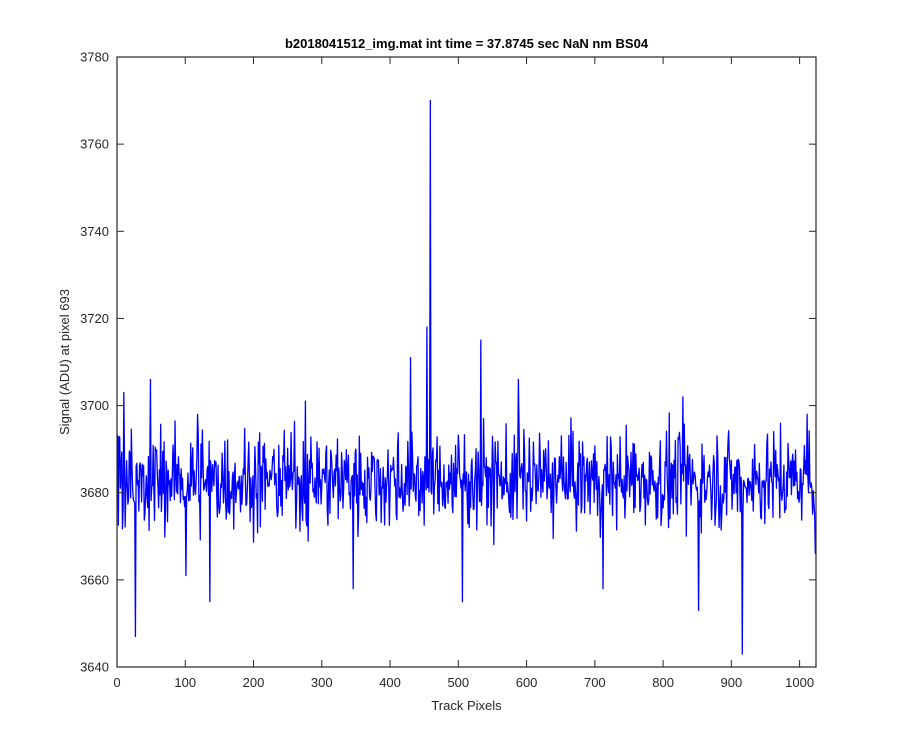 The height and width of the screenshot is (750, 900). Describe the element at coordinates (94, 231) in the screenshot. I see `y-tick-label: 3740` at that location.